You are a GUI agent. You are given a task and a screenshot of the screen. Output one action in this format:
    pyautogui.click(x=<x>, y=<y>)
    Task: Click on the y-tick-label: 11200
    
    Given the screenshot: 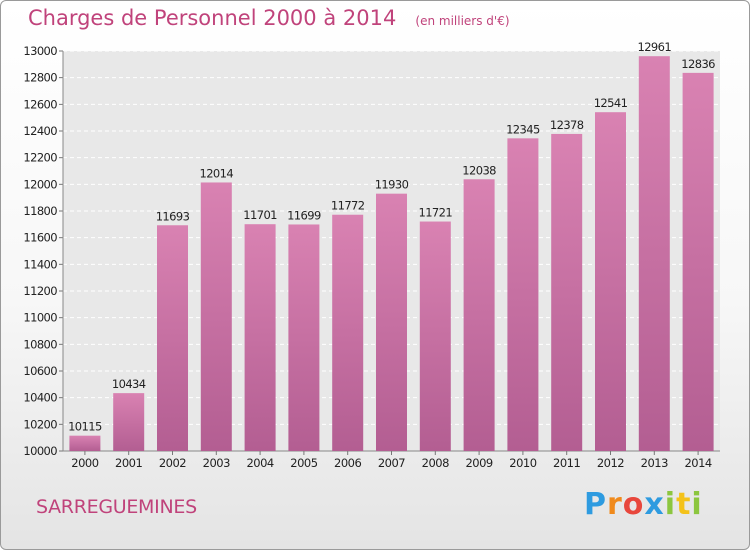 What is the action you would take?
    pyautogui.click(x=40, y=291)
    